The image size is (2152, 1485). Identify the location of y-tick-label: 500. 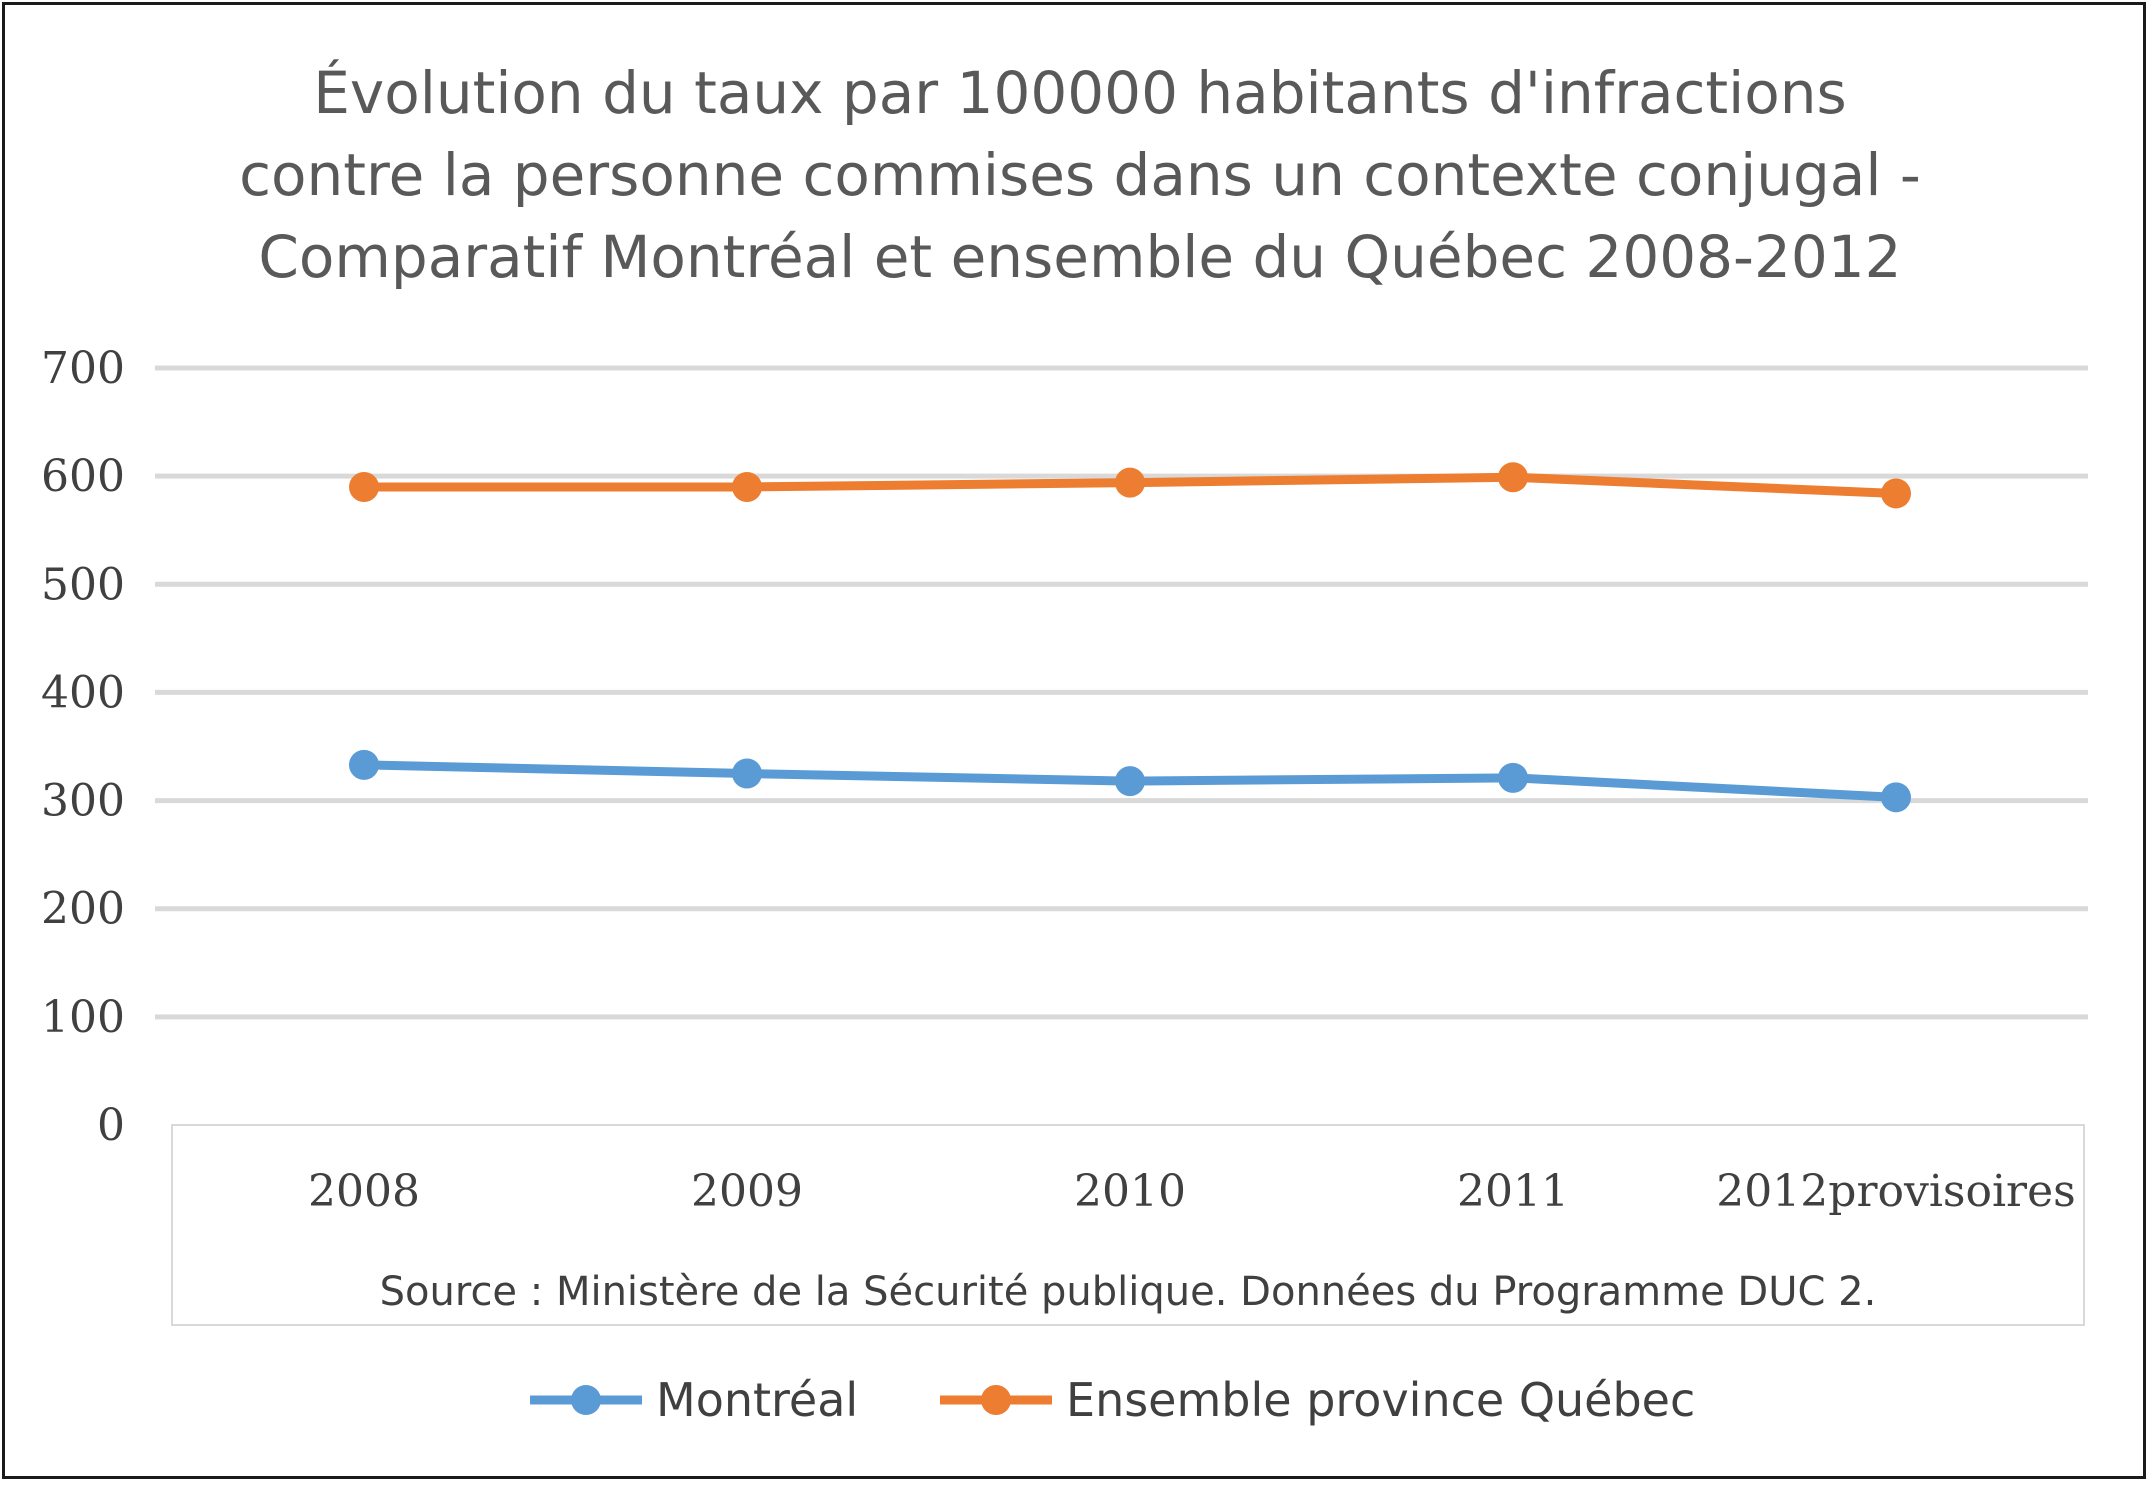
(83, 584).